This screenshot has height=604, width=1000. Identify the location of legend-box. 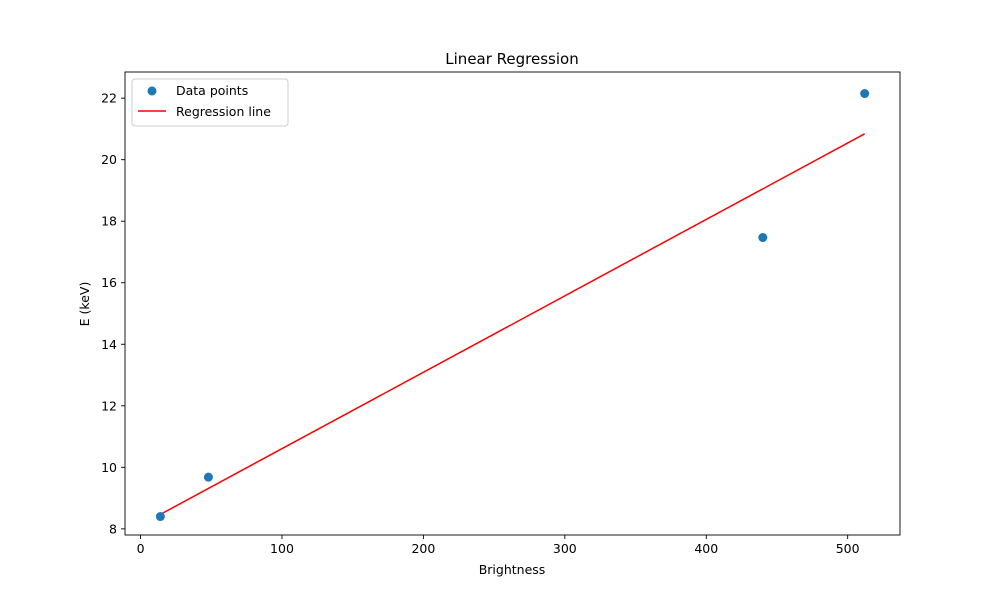
(210, 102).